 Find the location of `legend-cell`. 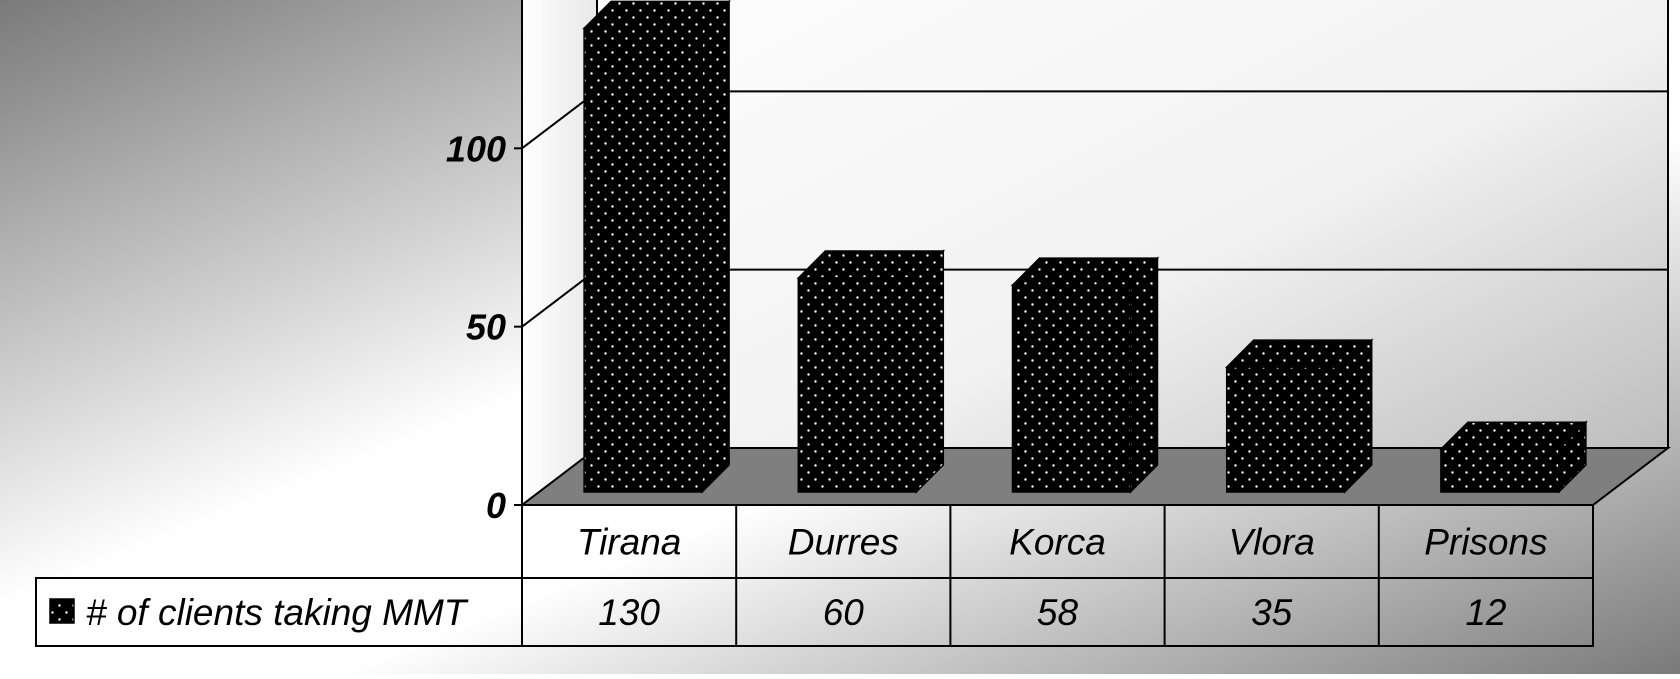

legend-cell is located at coordinates (279, 612).